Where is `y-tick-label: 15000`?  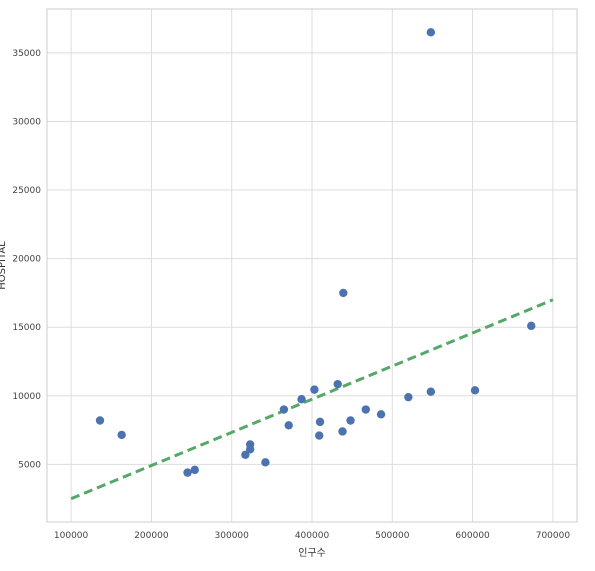
y-tick-label: 15000 is located at coordinates (26, 328).